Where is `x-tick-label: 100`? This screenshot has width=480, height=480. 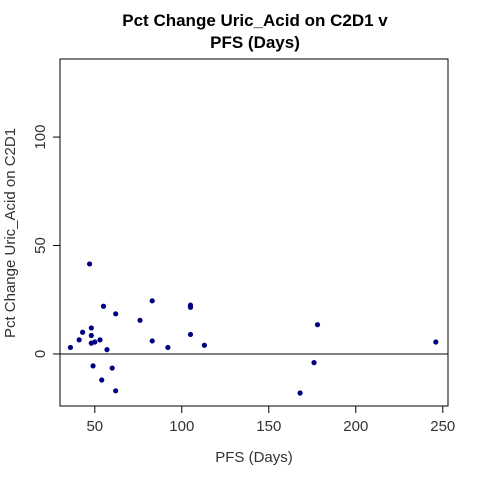 x-tick-label: 100 is located at coordinates (181, 426).